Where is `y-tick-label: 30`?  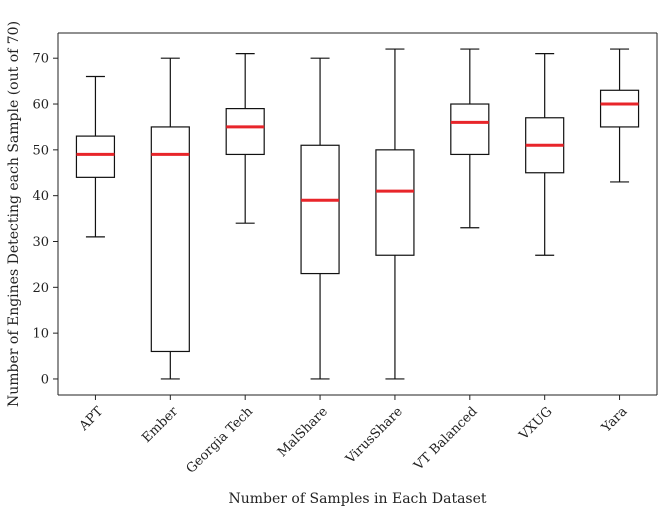 y-tick-label: 30 is located at coordinates (40, 242).